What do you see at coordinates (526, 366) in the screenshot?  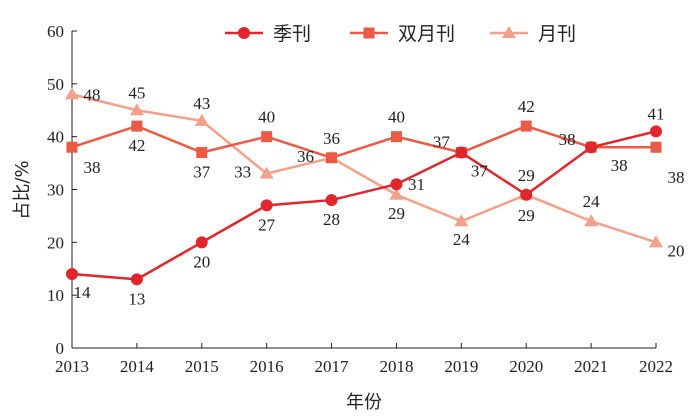 I see `x-tick-label: 2020` at bounding box center [526, 366].